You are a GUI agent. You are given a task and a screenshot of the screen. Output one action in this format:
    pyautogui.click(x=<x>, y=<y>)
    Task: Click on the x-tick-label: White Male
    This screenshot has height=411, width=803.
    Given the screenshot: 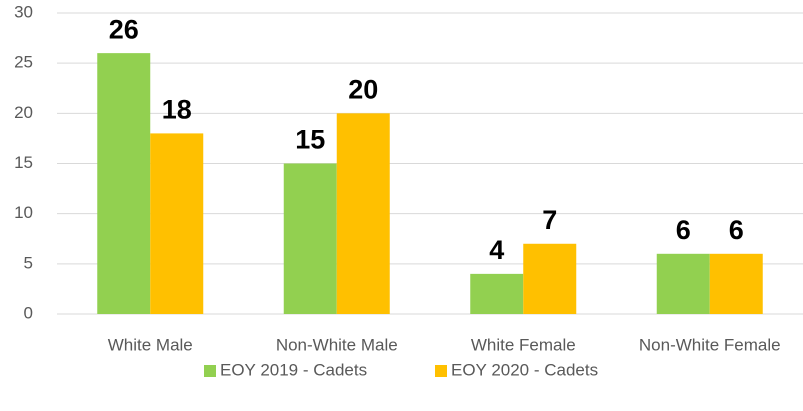 What is the action you would take?
    pyautogui.click(x=150, y=344)
    